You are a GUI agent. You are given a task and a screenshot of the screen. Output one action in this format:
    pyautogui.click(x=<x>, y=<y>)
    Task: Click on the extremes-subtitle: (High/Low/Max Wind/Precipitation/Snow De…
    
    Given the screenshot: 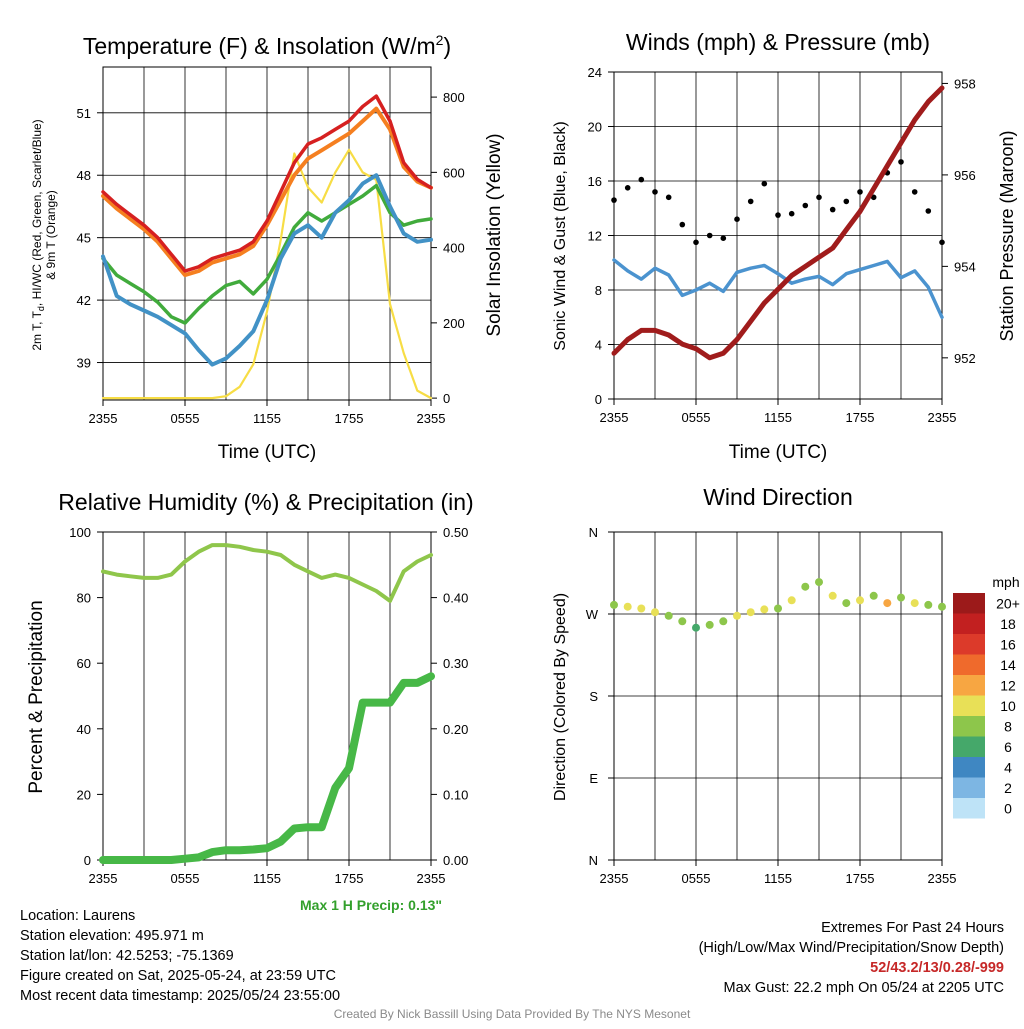 What is the action you would take?
    pyautogui.click(x=851, y=948)
    